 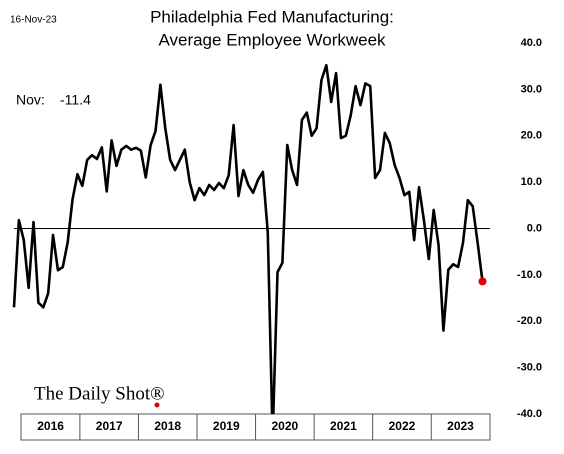 I want to click on x-tick-label: 2016, so click(x=50, y=426).